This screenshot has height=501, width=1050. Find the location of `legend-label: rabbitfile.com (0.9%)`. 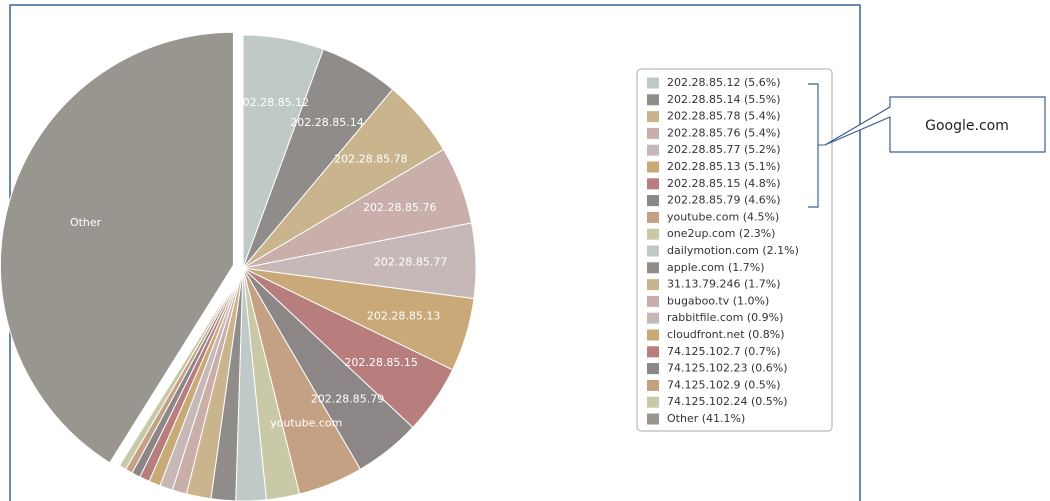

legend-label: rabbitfile.com (0.9%) is located at coordinates (725, 317).